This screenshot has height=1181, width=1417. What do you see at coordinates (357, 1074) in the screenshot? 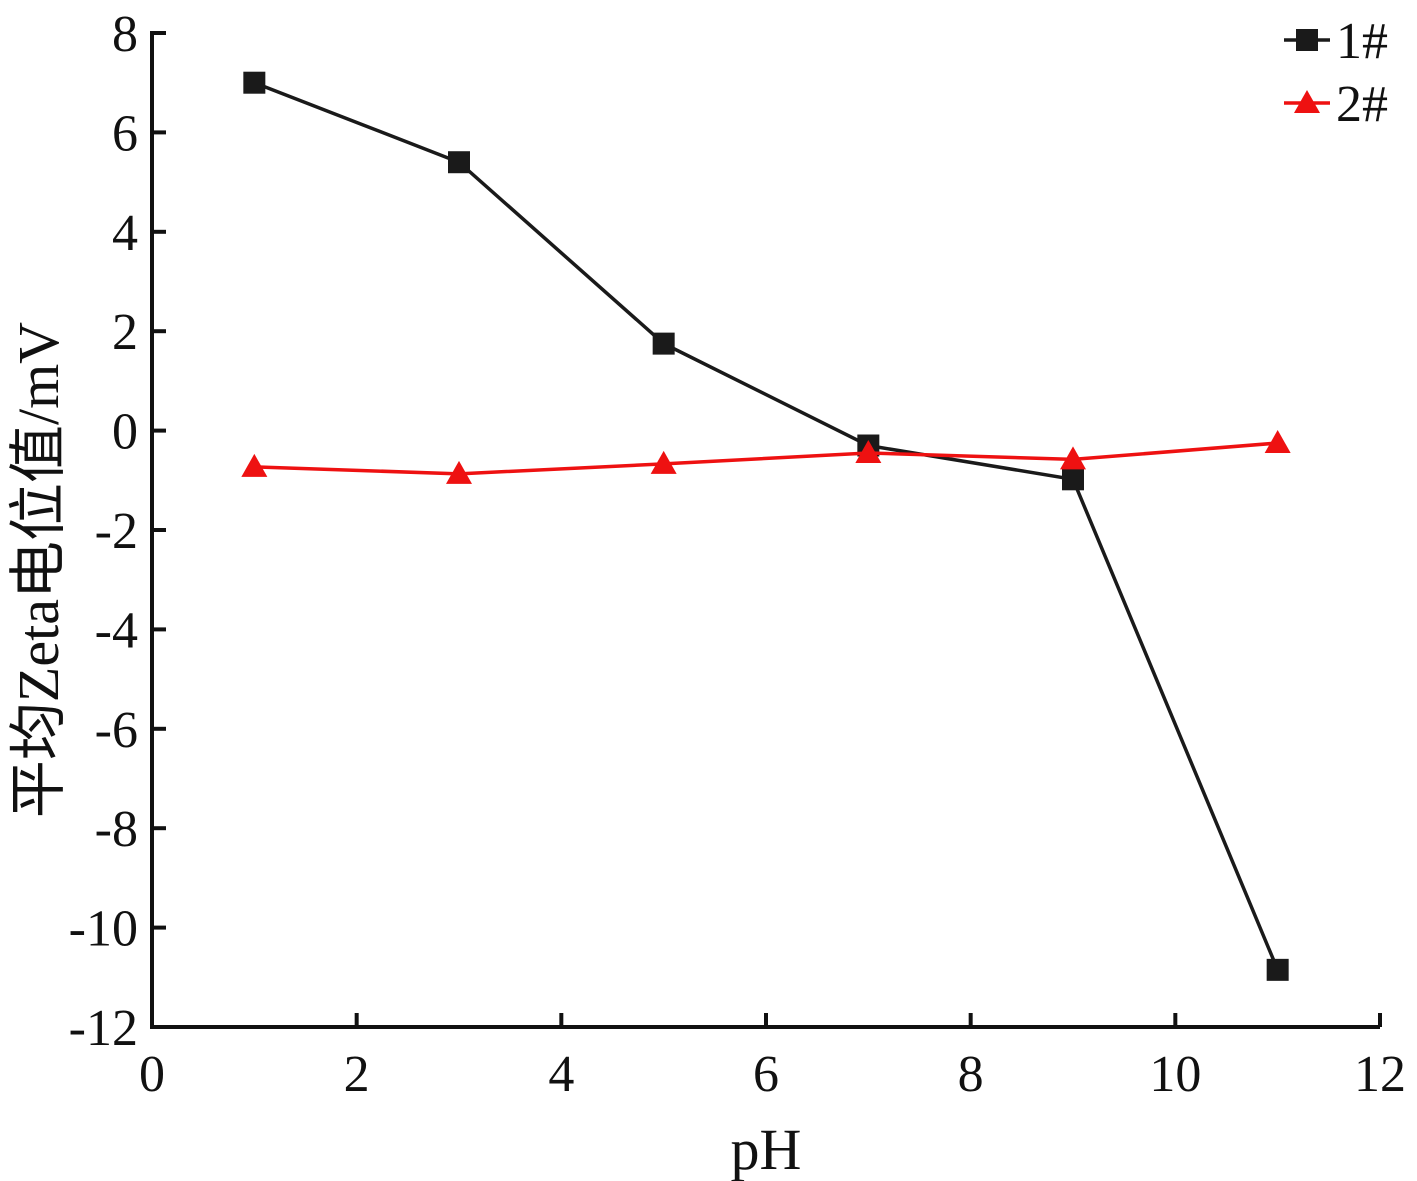
I see `x-tick-label: 2` at bounding box center [357, 1074].